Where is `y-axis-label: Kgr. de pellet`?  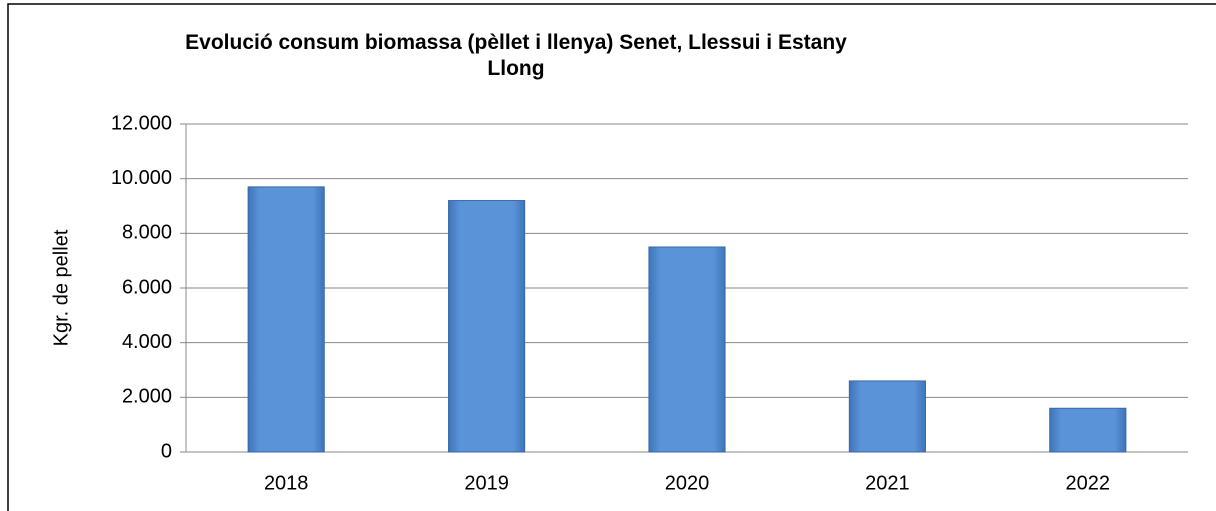
y-axis-label: Kgr. de pellet is located at coordinates (61, 287).